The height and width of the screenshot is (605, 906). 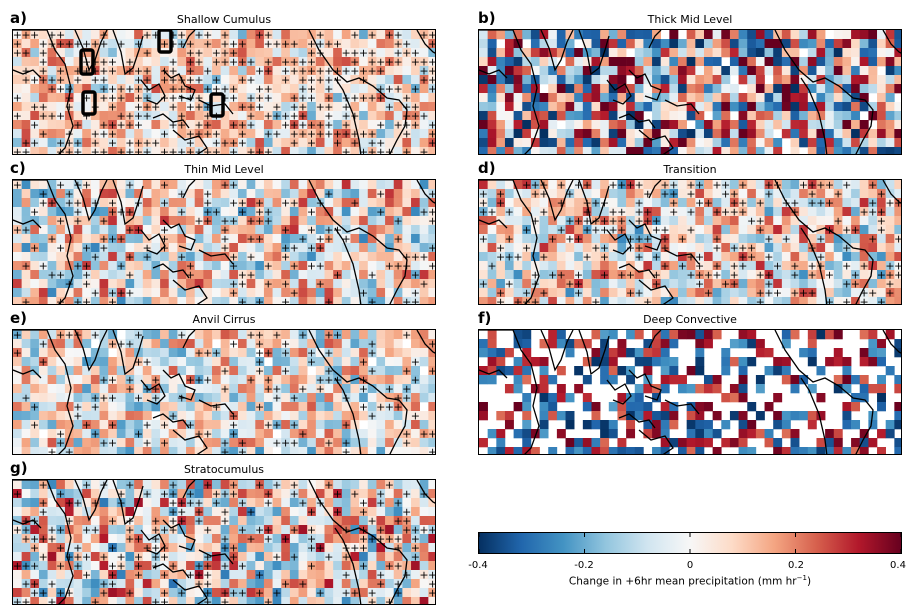 I want to click on panel-title: Stratocumulus, so click(x=224, y=469).